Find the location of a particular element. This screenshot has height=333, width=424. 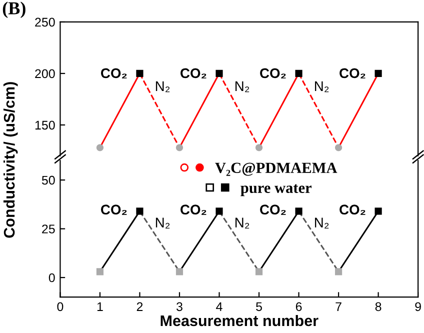

x-tick-label: 9 is located at coordinates (418, 307).